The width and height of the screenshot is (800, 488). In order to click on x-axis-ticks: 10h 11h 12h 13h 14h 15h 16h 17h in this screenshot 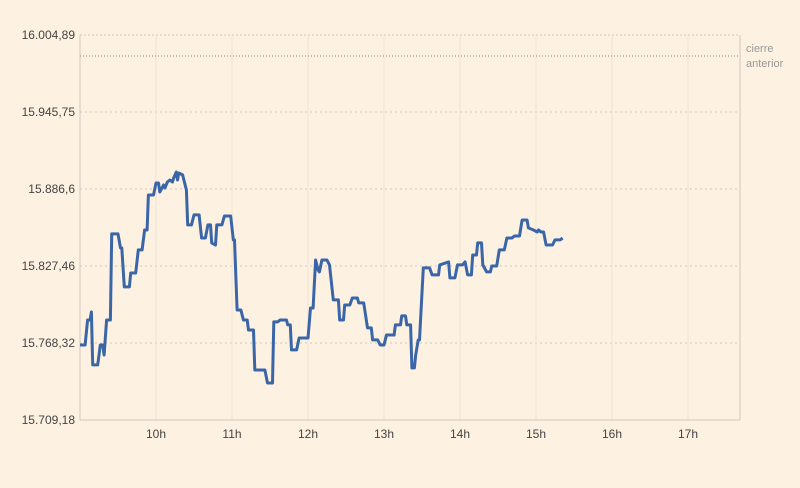, I will do `click(422, 434)`.